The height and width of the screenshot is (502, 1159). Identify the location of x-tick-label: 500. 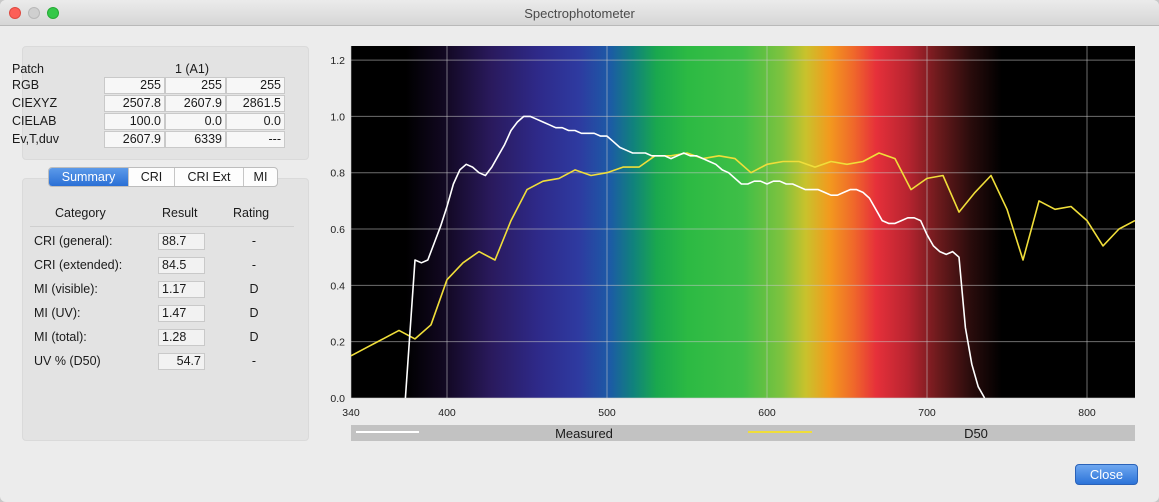
(607, 413).